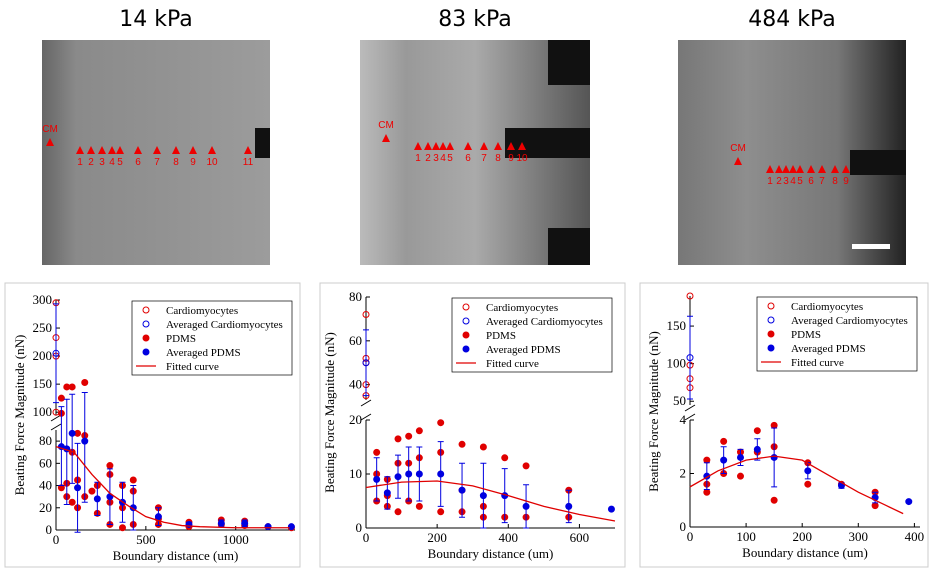 The height and width of the screenshot is (570, 932). I want to click on scale-bar, so click(871, 246).